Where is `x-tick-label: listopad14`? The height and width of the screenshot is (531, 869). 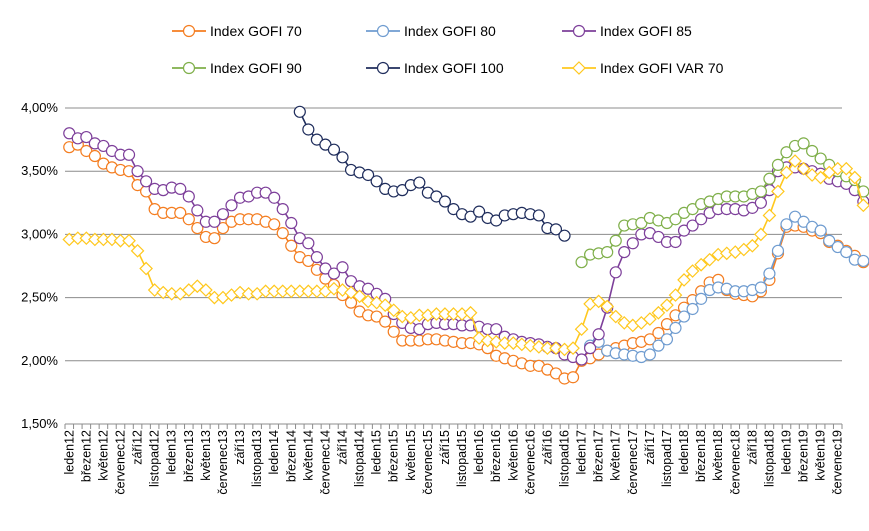 x-tick-label: listopad14 is located at coordinates (360, 458).